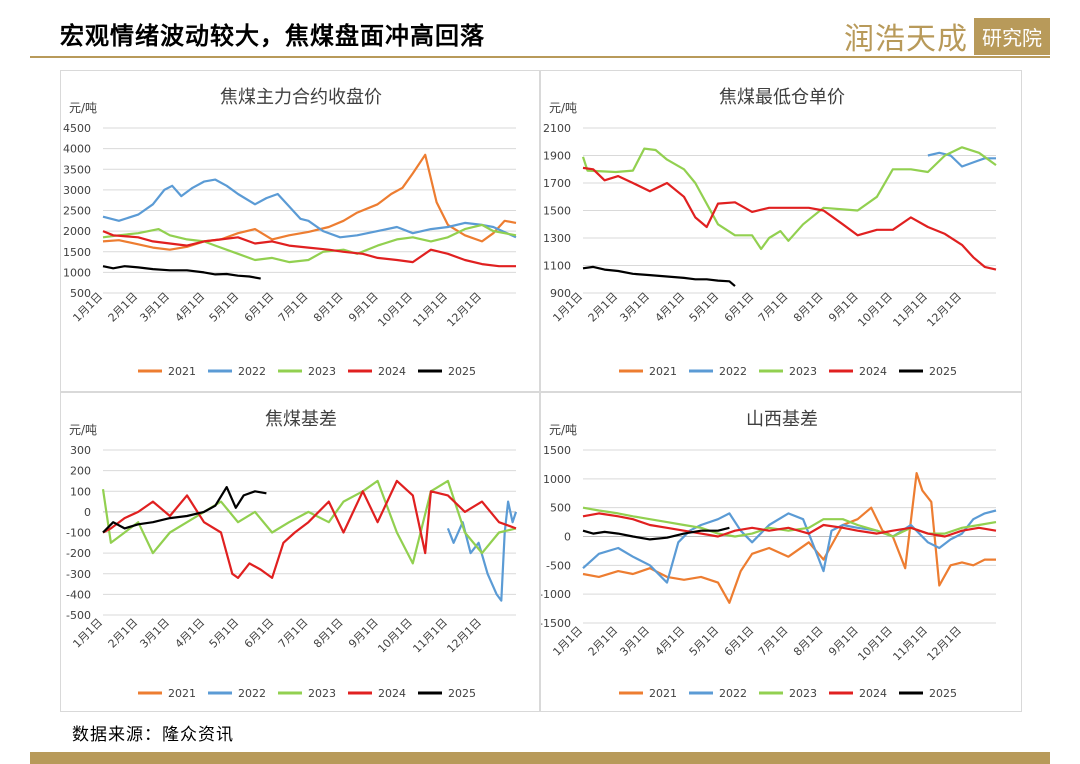 The height and width of the screenshot is (764, 1080). Describe the element at coordinates (77, 272) in the screenshot. I see `chart0-y-tick-label: 1000` at that location.